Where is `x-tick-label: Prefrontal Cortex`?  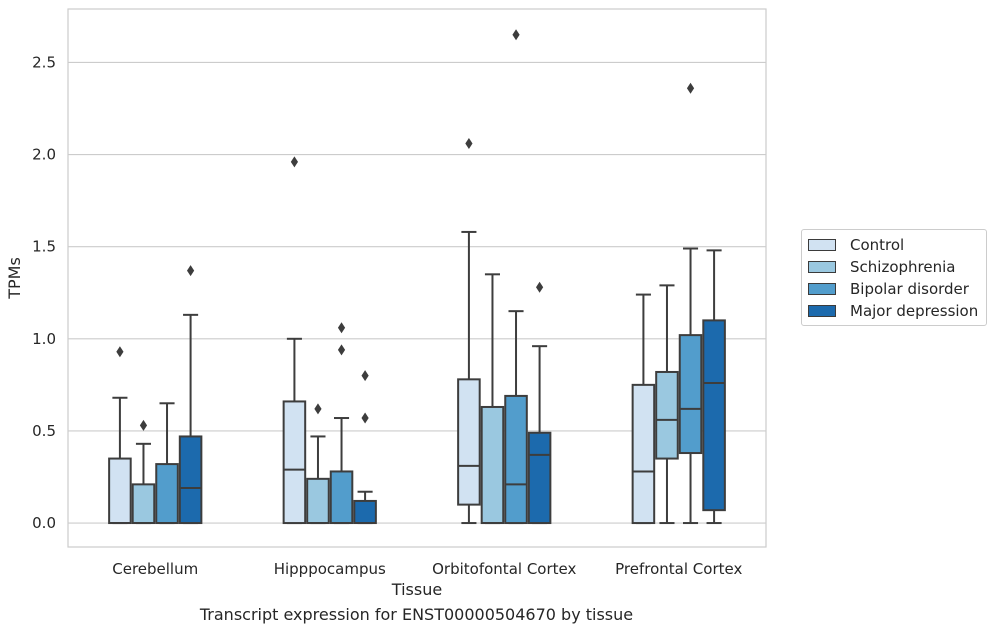
x-tick-label: Prefrontal Cortex is located at coordinates (678, 569).